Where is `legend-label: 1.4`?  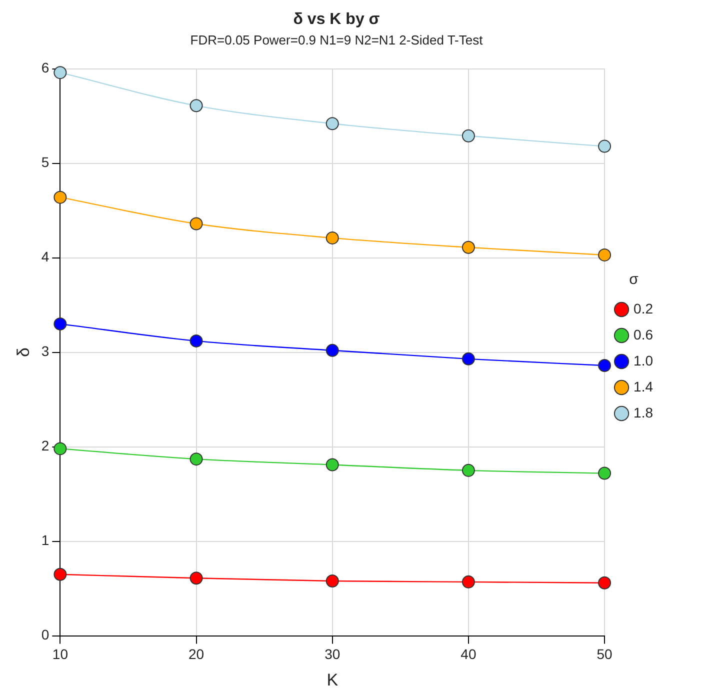 legend-label: 1.4 is located at coordinates (644, 386).